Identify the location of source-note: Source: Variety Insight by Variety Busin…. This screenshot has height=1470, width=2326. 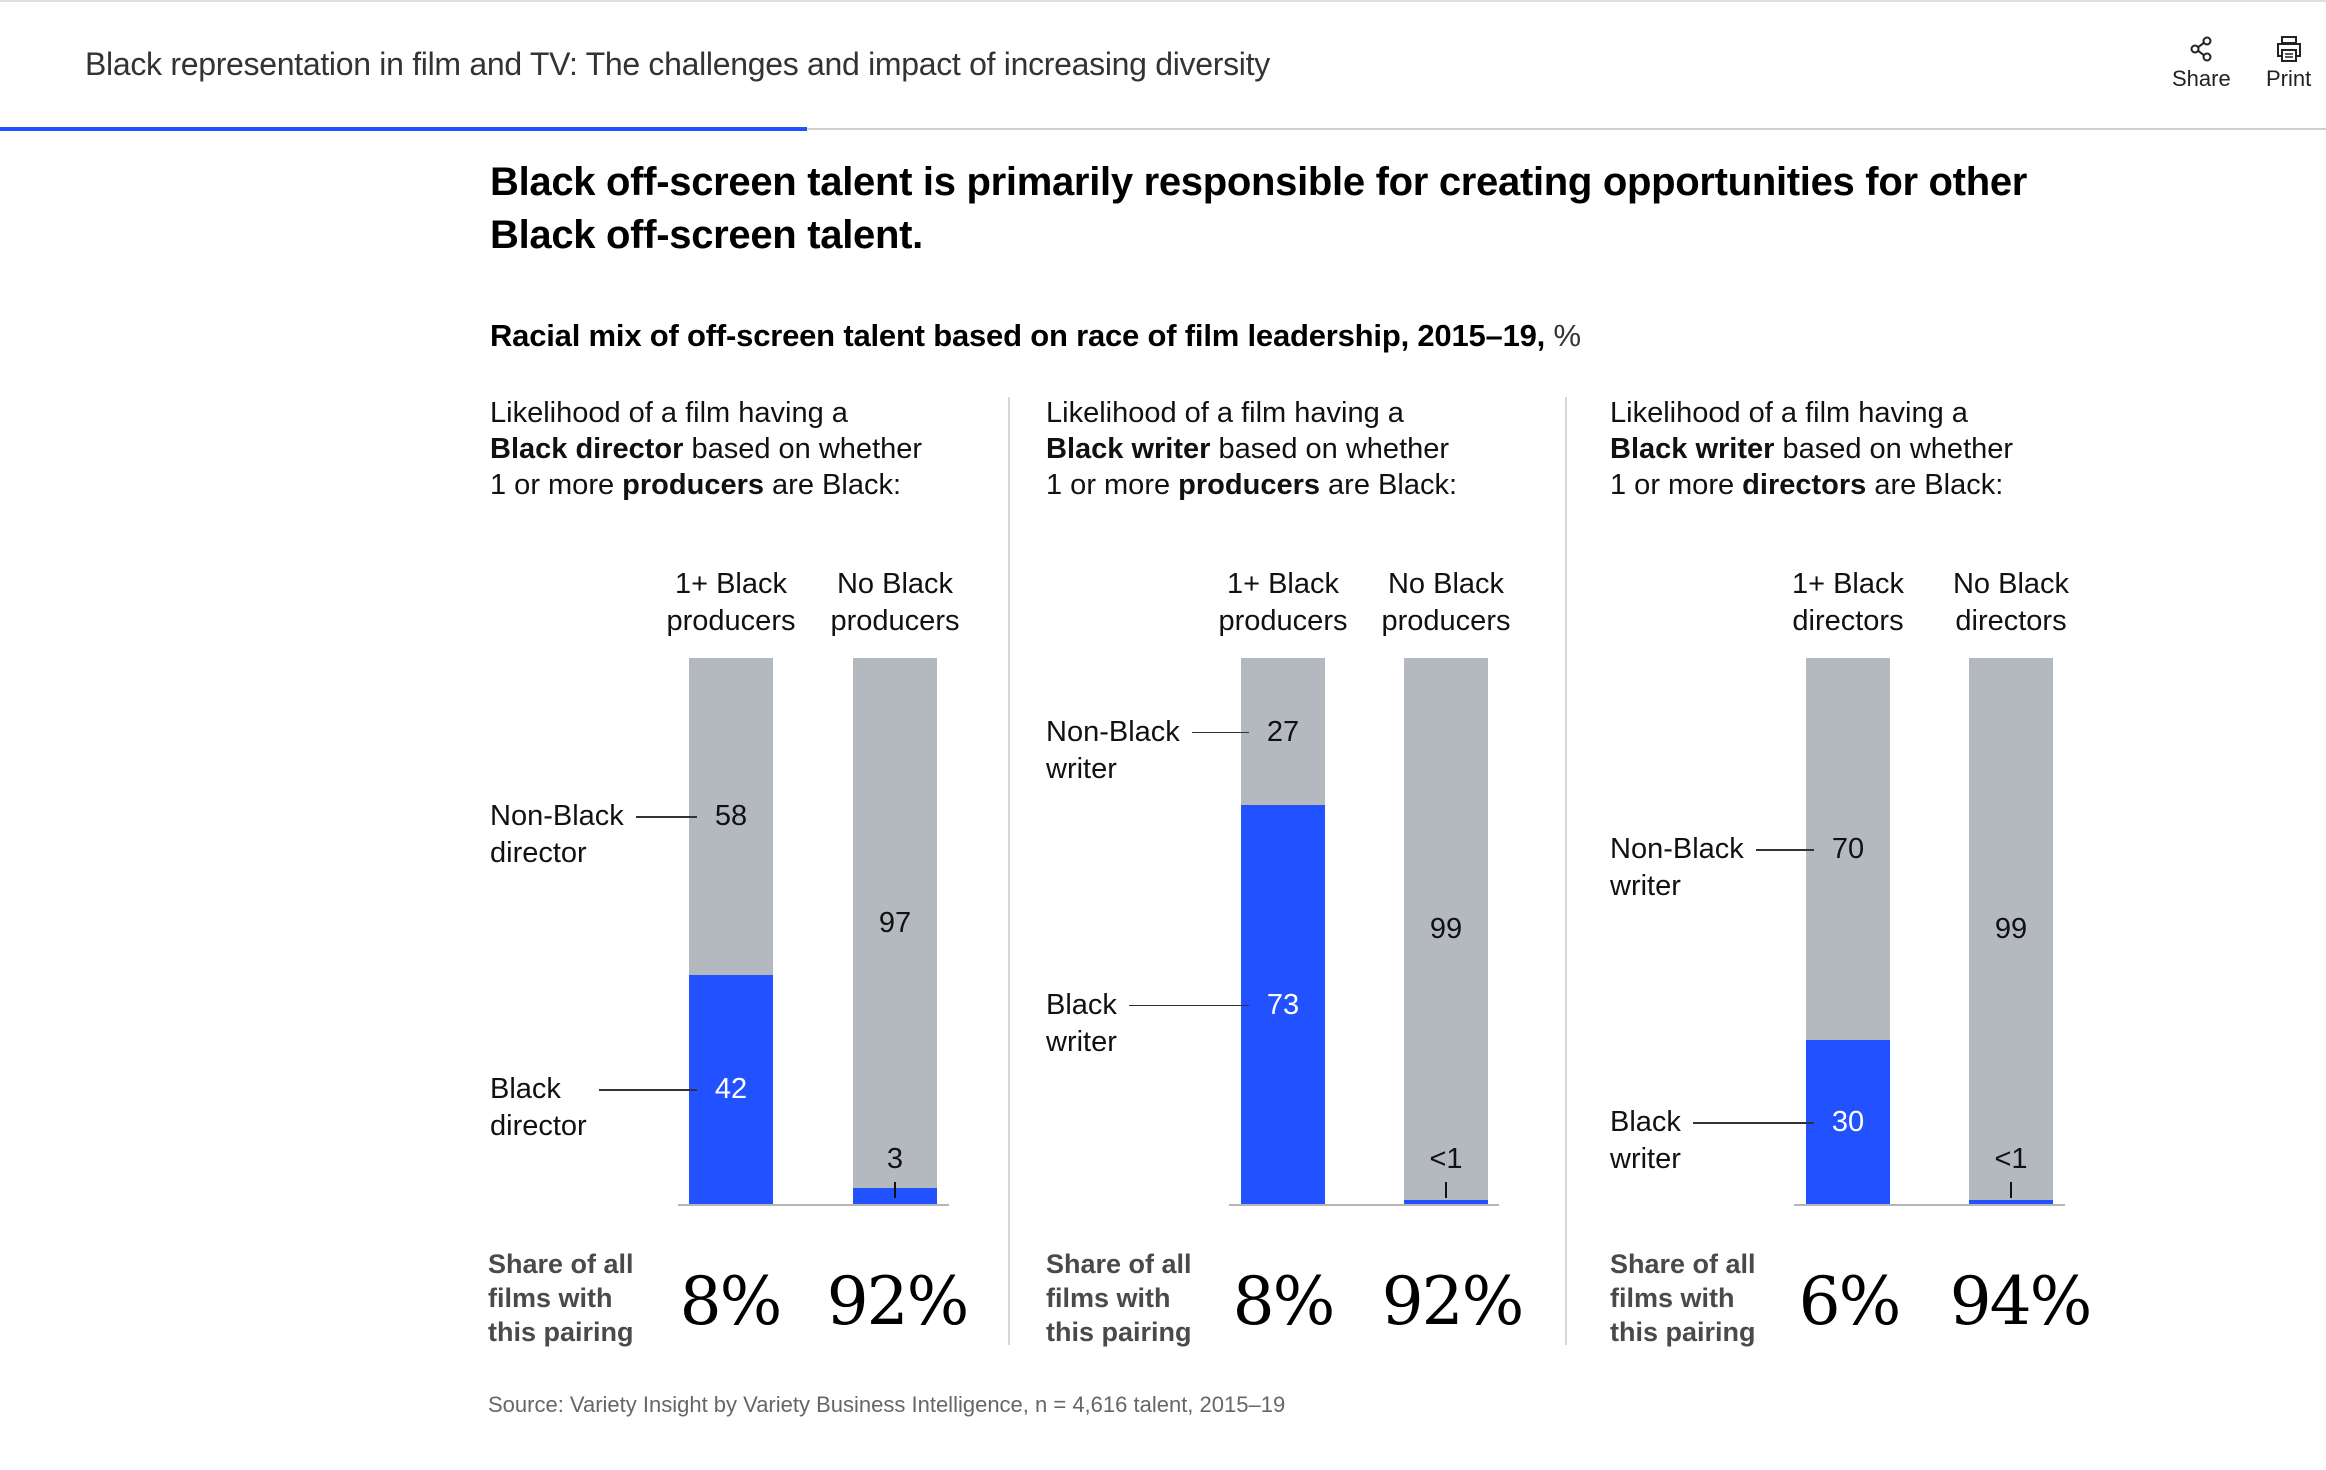
(887, 1404).